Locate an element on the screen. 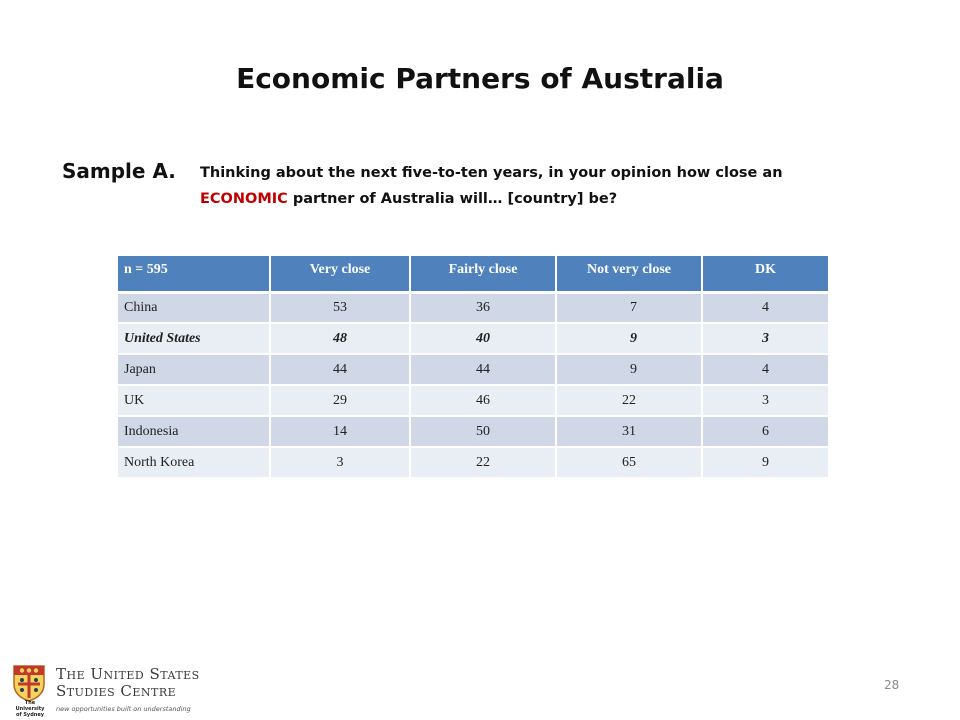 The height and width of the screenshot is (720, 960). cell-dk: 9 is located at coordinates (766, 463).